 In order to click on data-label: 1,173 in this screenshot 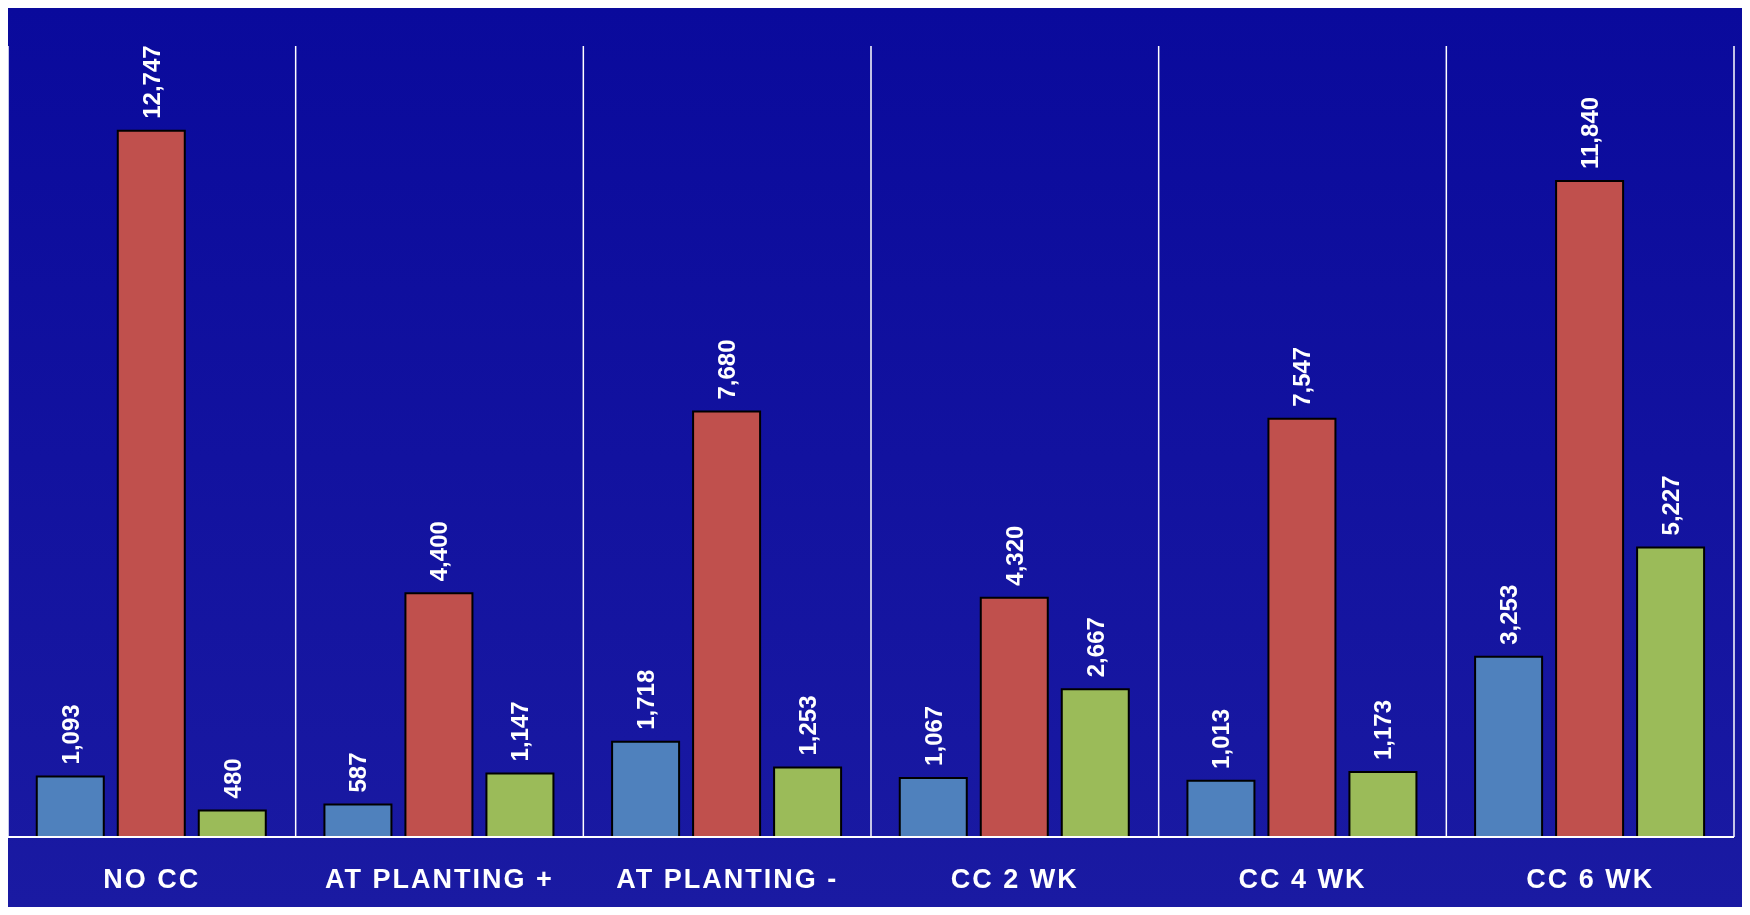, I will do `click(1383, 730)`.